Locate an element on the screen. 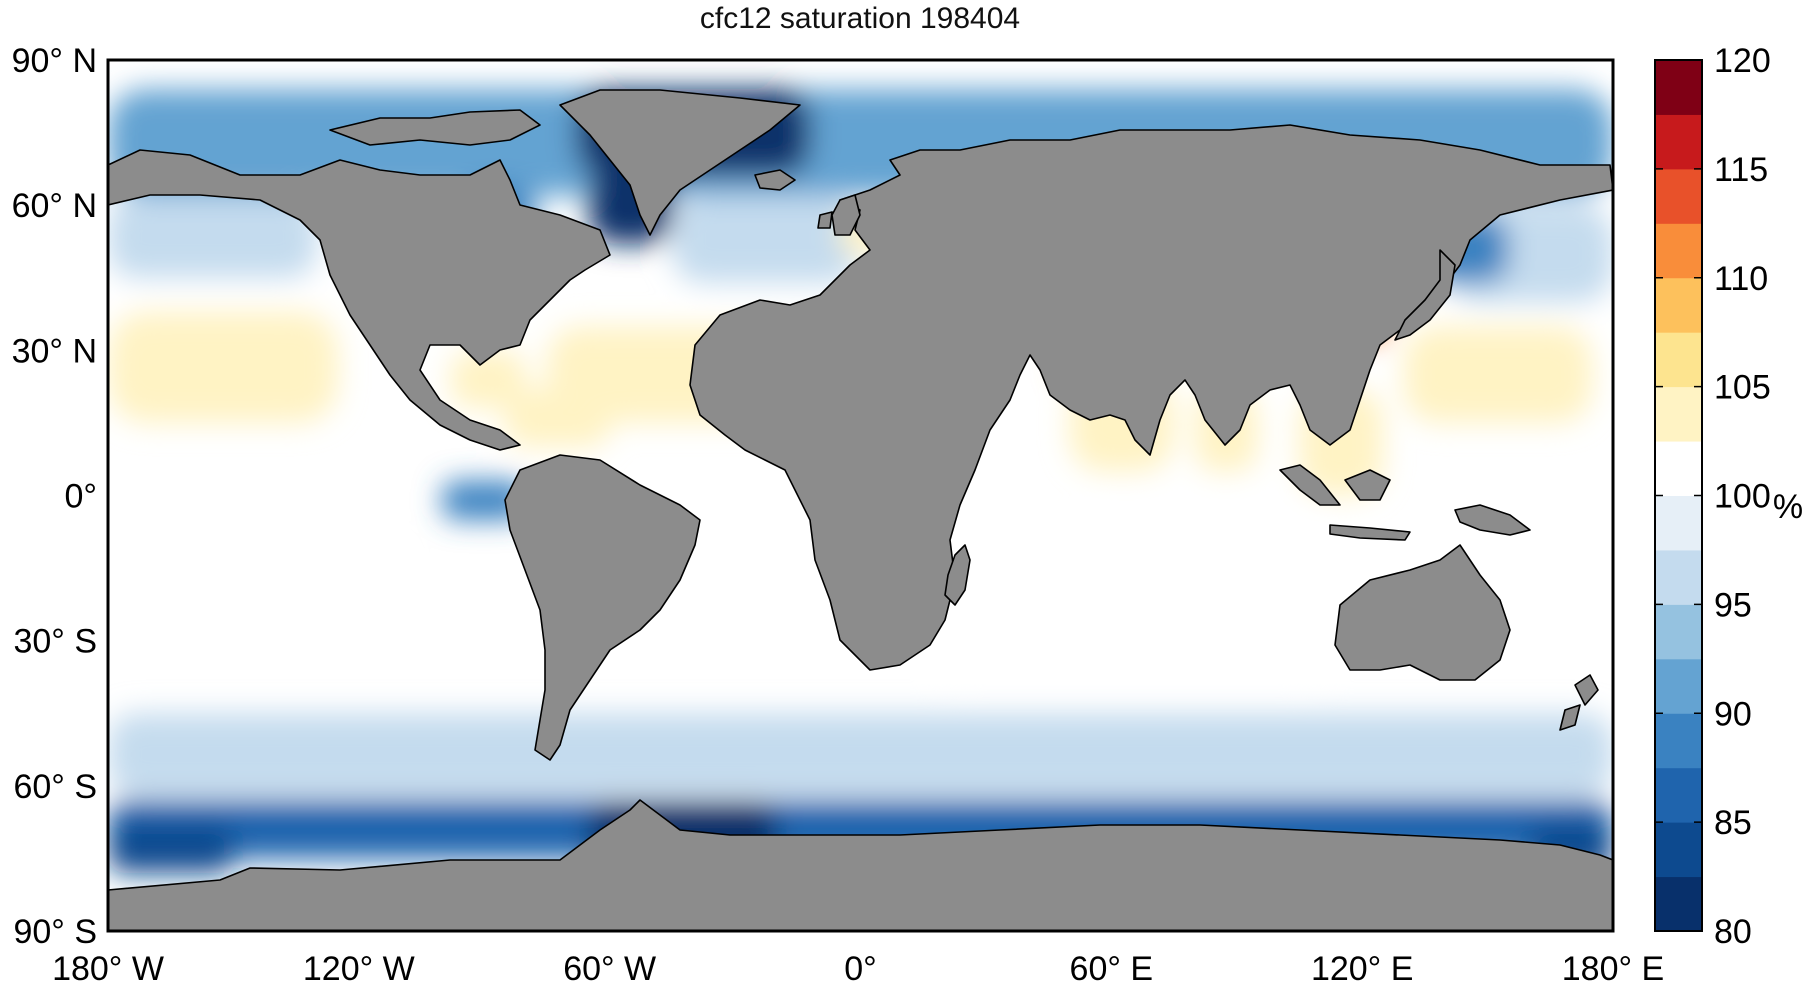 This screenshot has height=984, width=1808. colorbar-tick-label: 95 is located at coordinates (1733, 605).